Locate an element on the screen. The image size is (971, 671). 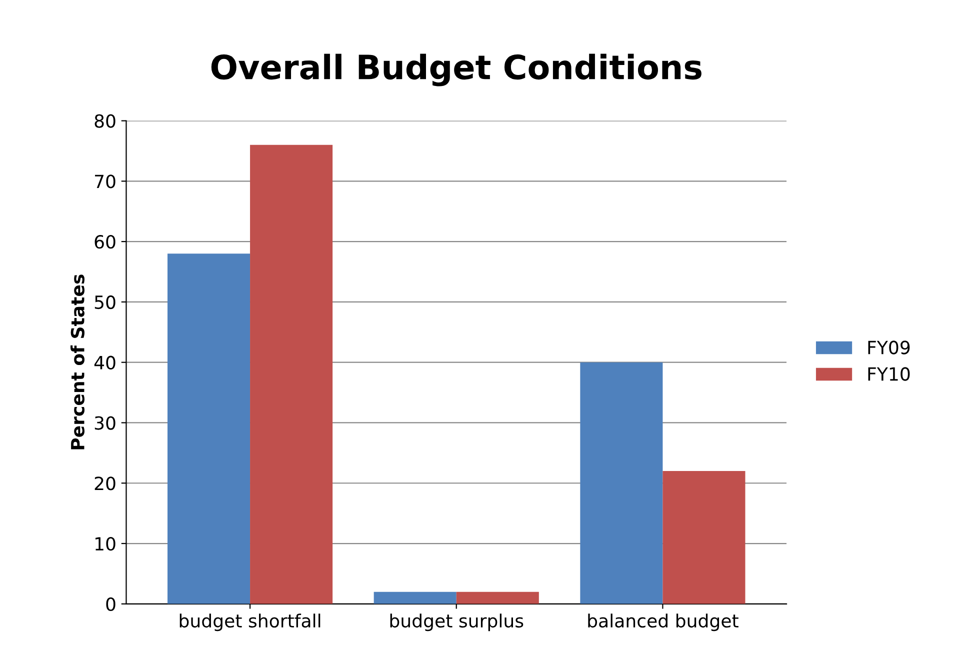
chart-title: Overall Budget Conditions is located at coordinates (456, 70).